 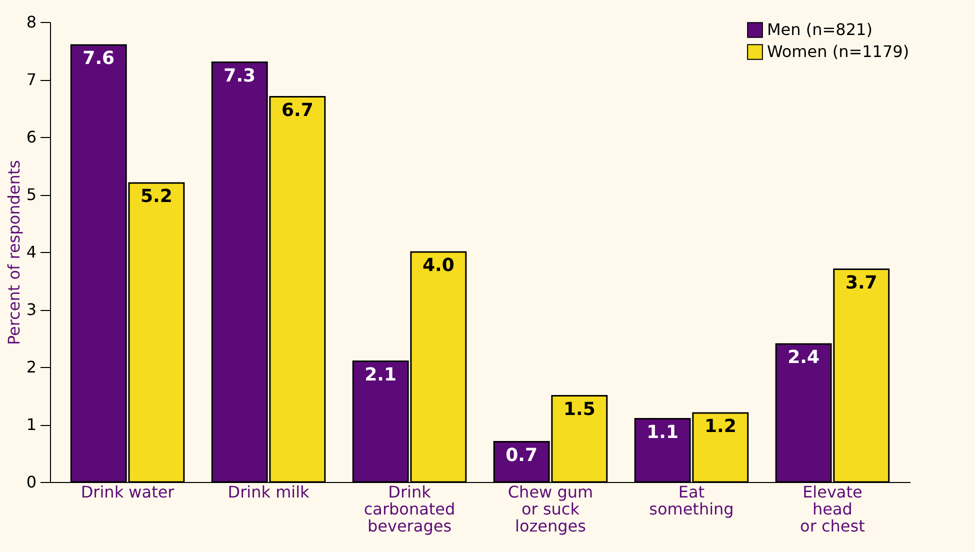 I want to click on data-label: 1.2, so click(x=720, y=426).